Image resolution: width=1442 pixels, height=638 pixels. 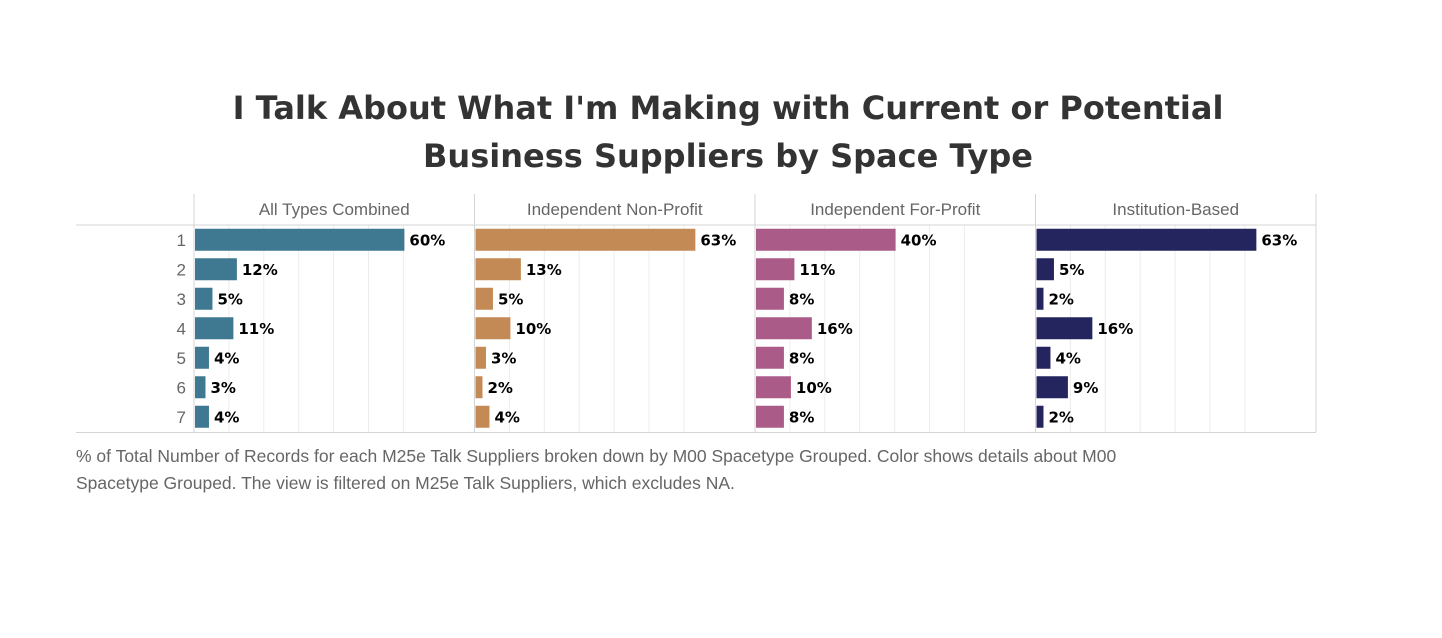 I want to click on panel-header: Independent For-Profit, so click(x=895, y=209).